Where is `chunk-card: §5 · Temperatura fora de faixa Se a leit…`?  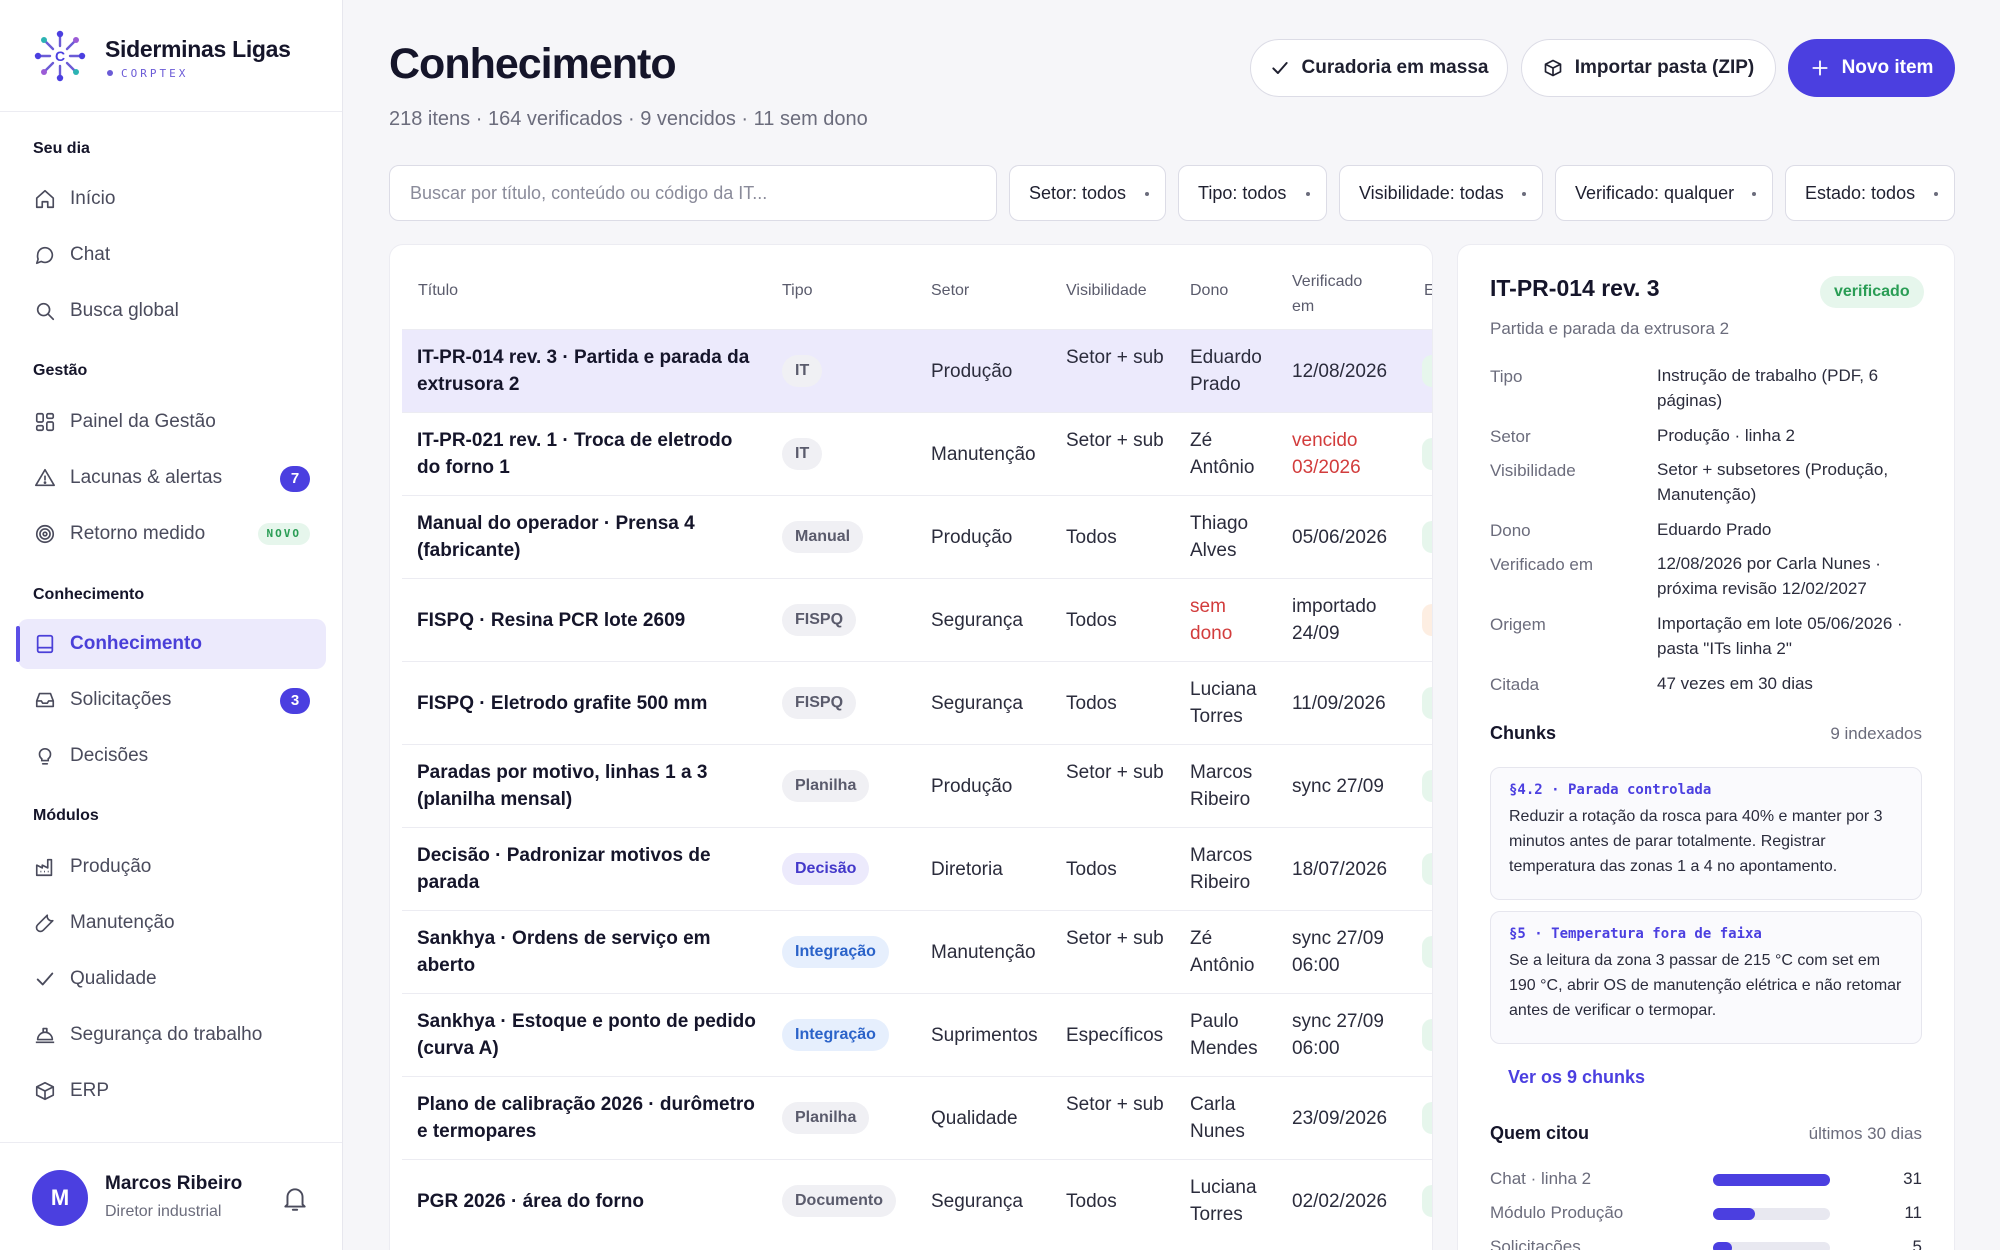
chunk-card: §5 · Temperatura fora de faixa Se a leit… is located at coordinates (1706, 977).